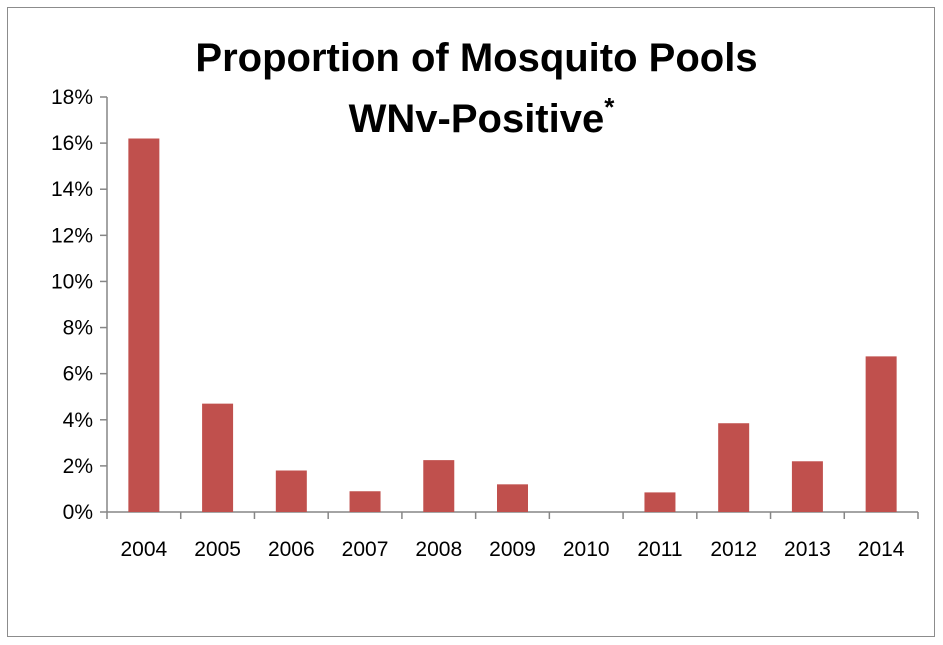 The width and height of the screenshot is (943, 645). I want to click on chart-title-text: WNv-Positive, so click(476, 119).